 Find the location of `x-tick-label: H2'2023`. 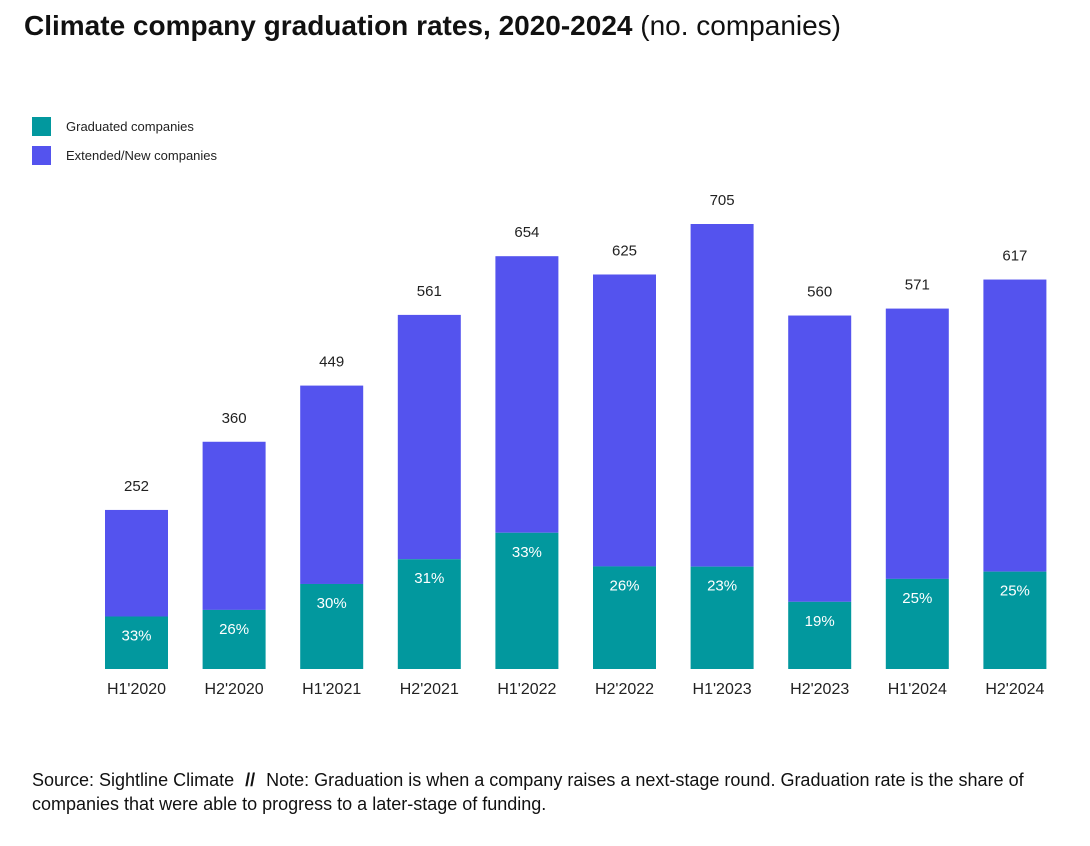

x-tick-label: H2'2023 is located at coordinates (819, 689).